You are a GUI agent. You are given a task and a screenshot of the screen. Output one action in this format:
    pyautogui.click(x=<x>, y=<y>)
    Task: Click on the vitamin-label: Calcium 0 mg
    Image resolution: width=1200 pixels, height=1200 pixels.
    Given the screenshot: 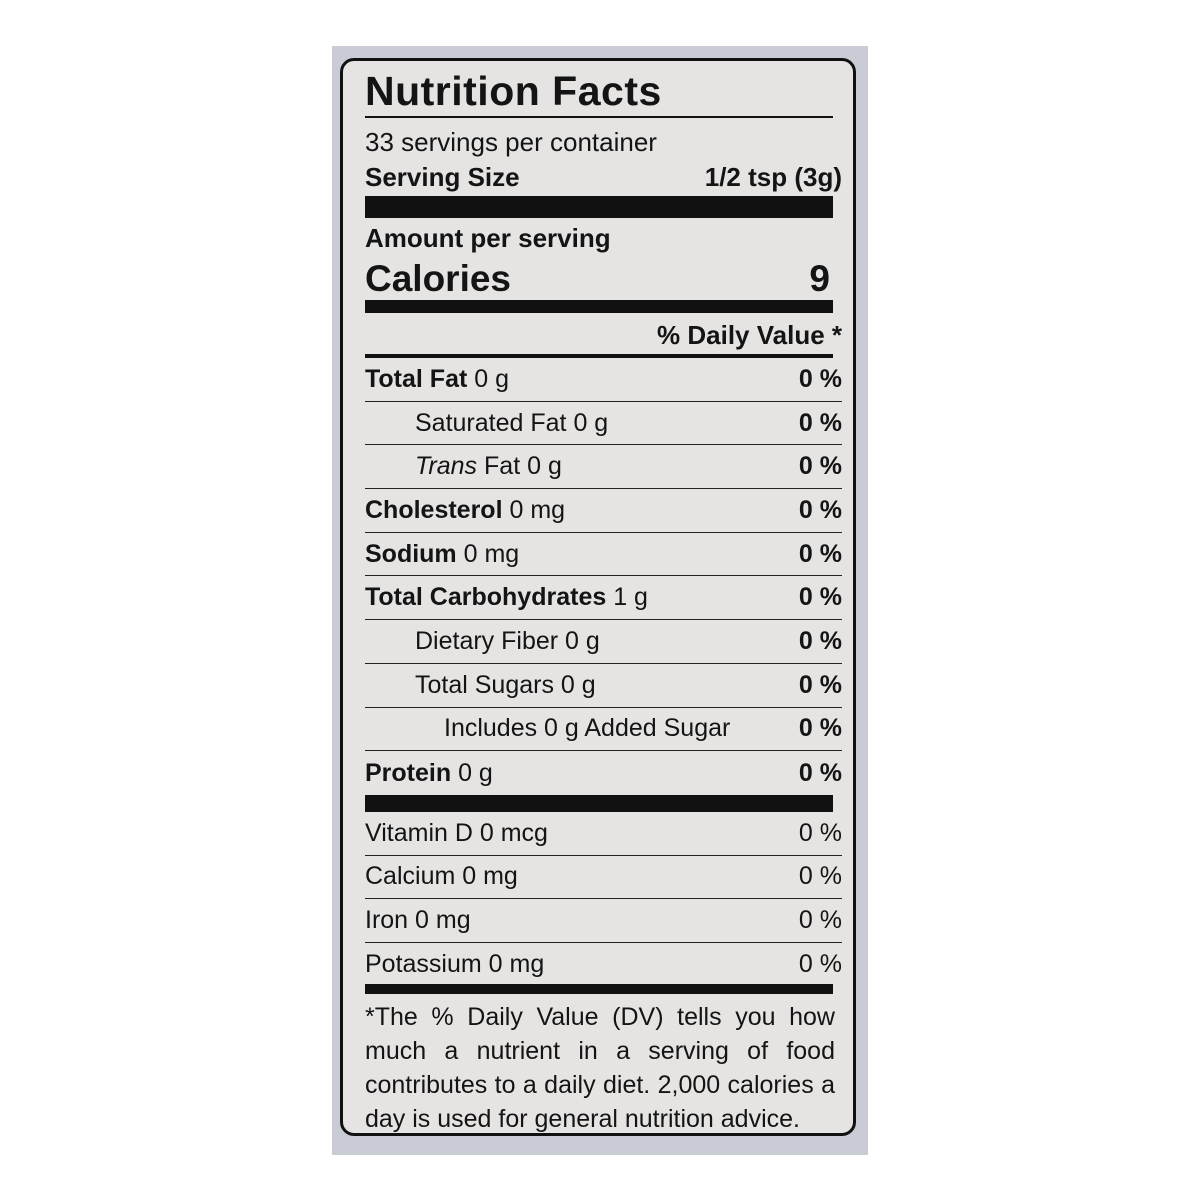 What is the action you would take?
    pyautogui.click(x=441, y=876)
    